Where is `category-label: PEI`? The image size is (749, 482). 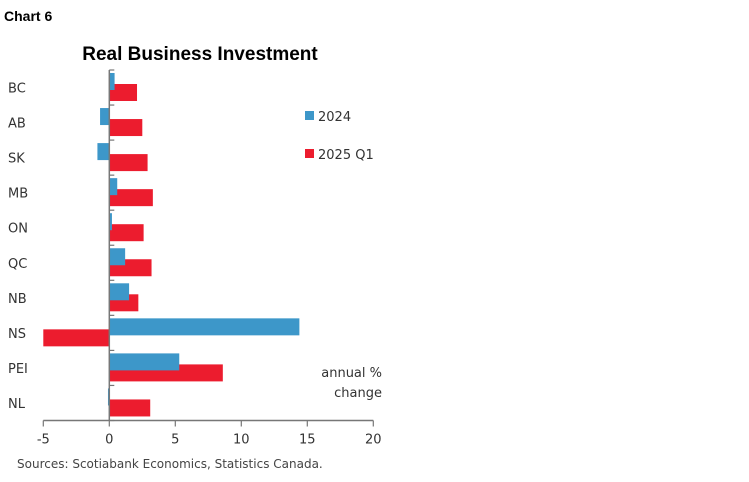
category-label: PEI is located at coordinates (18, 369).